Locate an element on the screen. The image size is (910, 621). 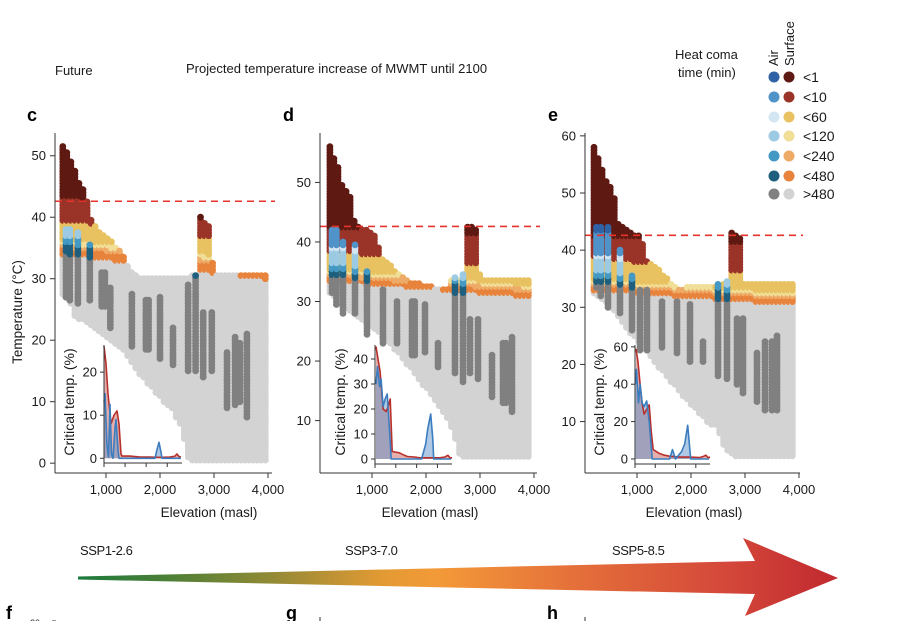
inset-y-tick-label: 10 is located at coordinates (90, 415).